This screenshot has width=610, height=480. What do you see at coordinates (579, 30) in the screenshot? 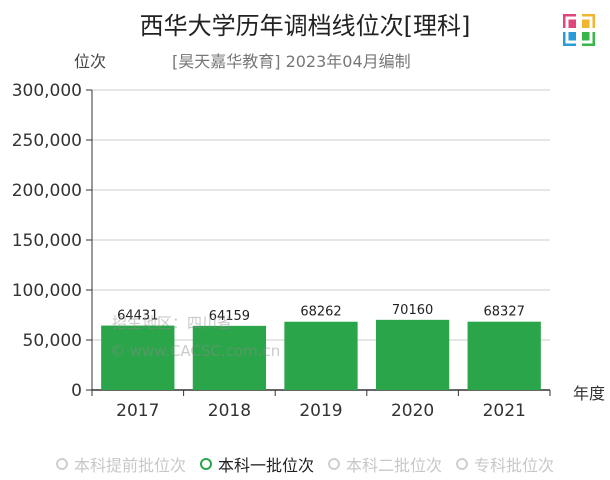
I see `logo-grid-icon` at bounding box center [579, 30].